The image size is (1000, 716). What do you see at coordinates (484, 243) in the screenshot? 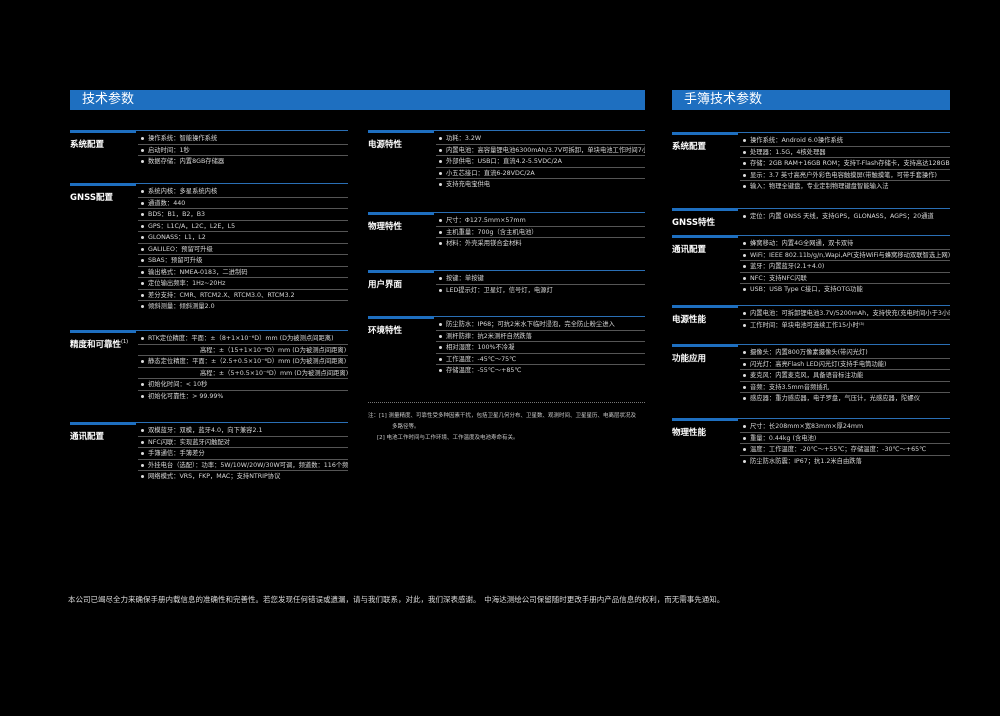
I see `spec-item-text: 材料：外壳采用镁合金材料` at bounding box center [484, 243].